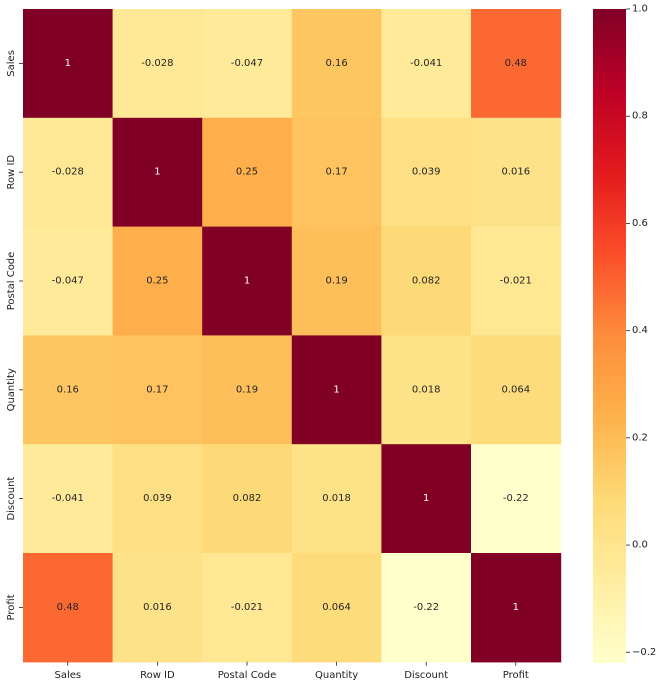 This screenshot has width=664, height=687. I want to click on colorbar-tick-label: 1.0, so click(640, 9).